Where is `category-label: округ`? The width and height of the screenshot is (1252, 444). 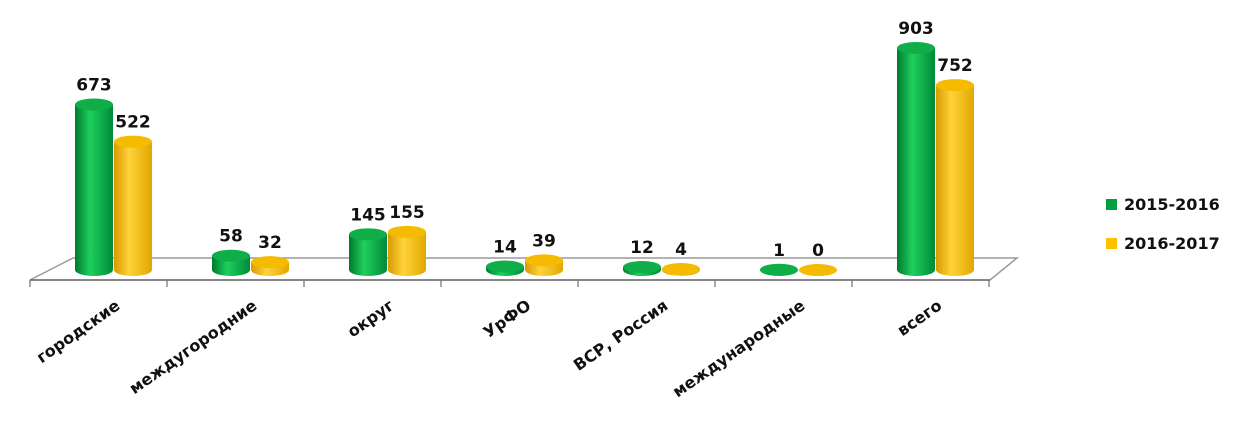
category-label: округ is located at coordinates (371, 318).